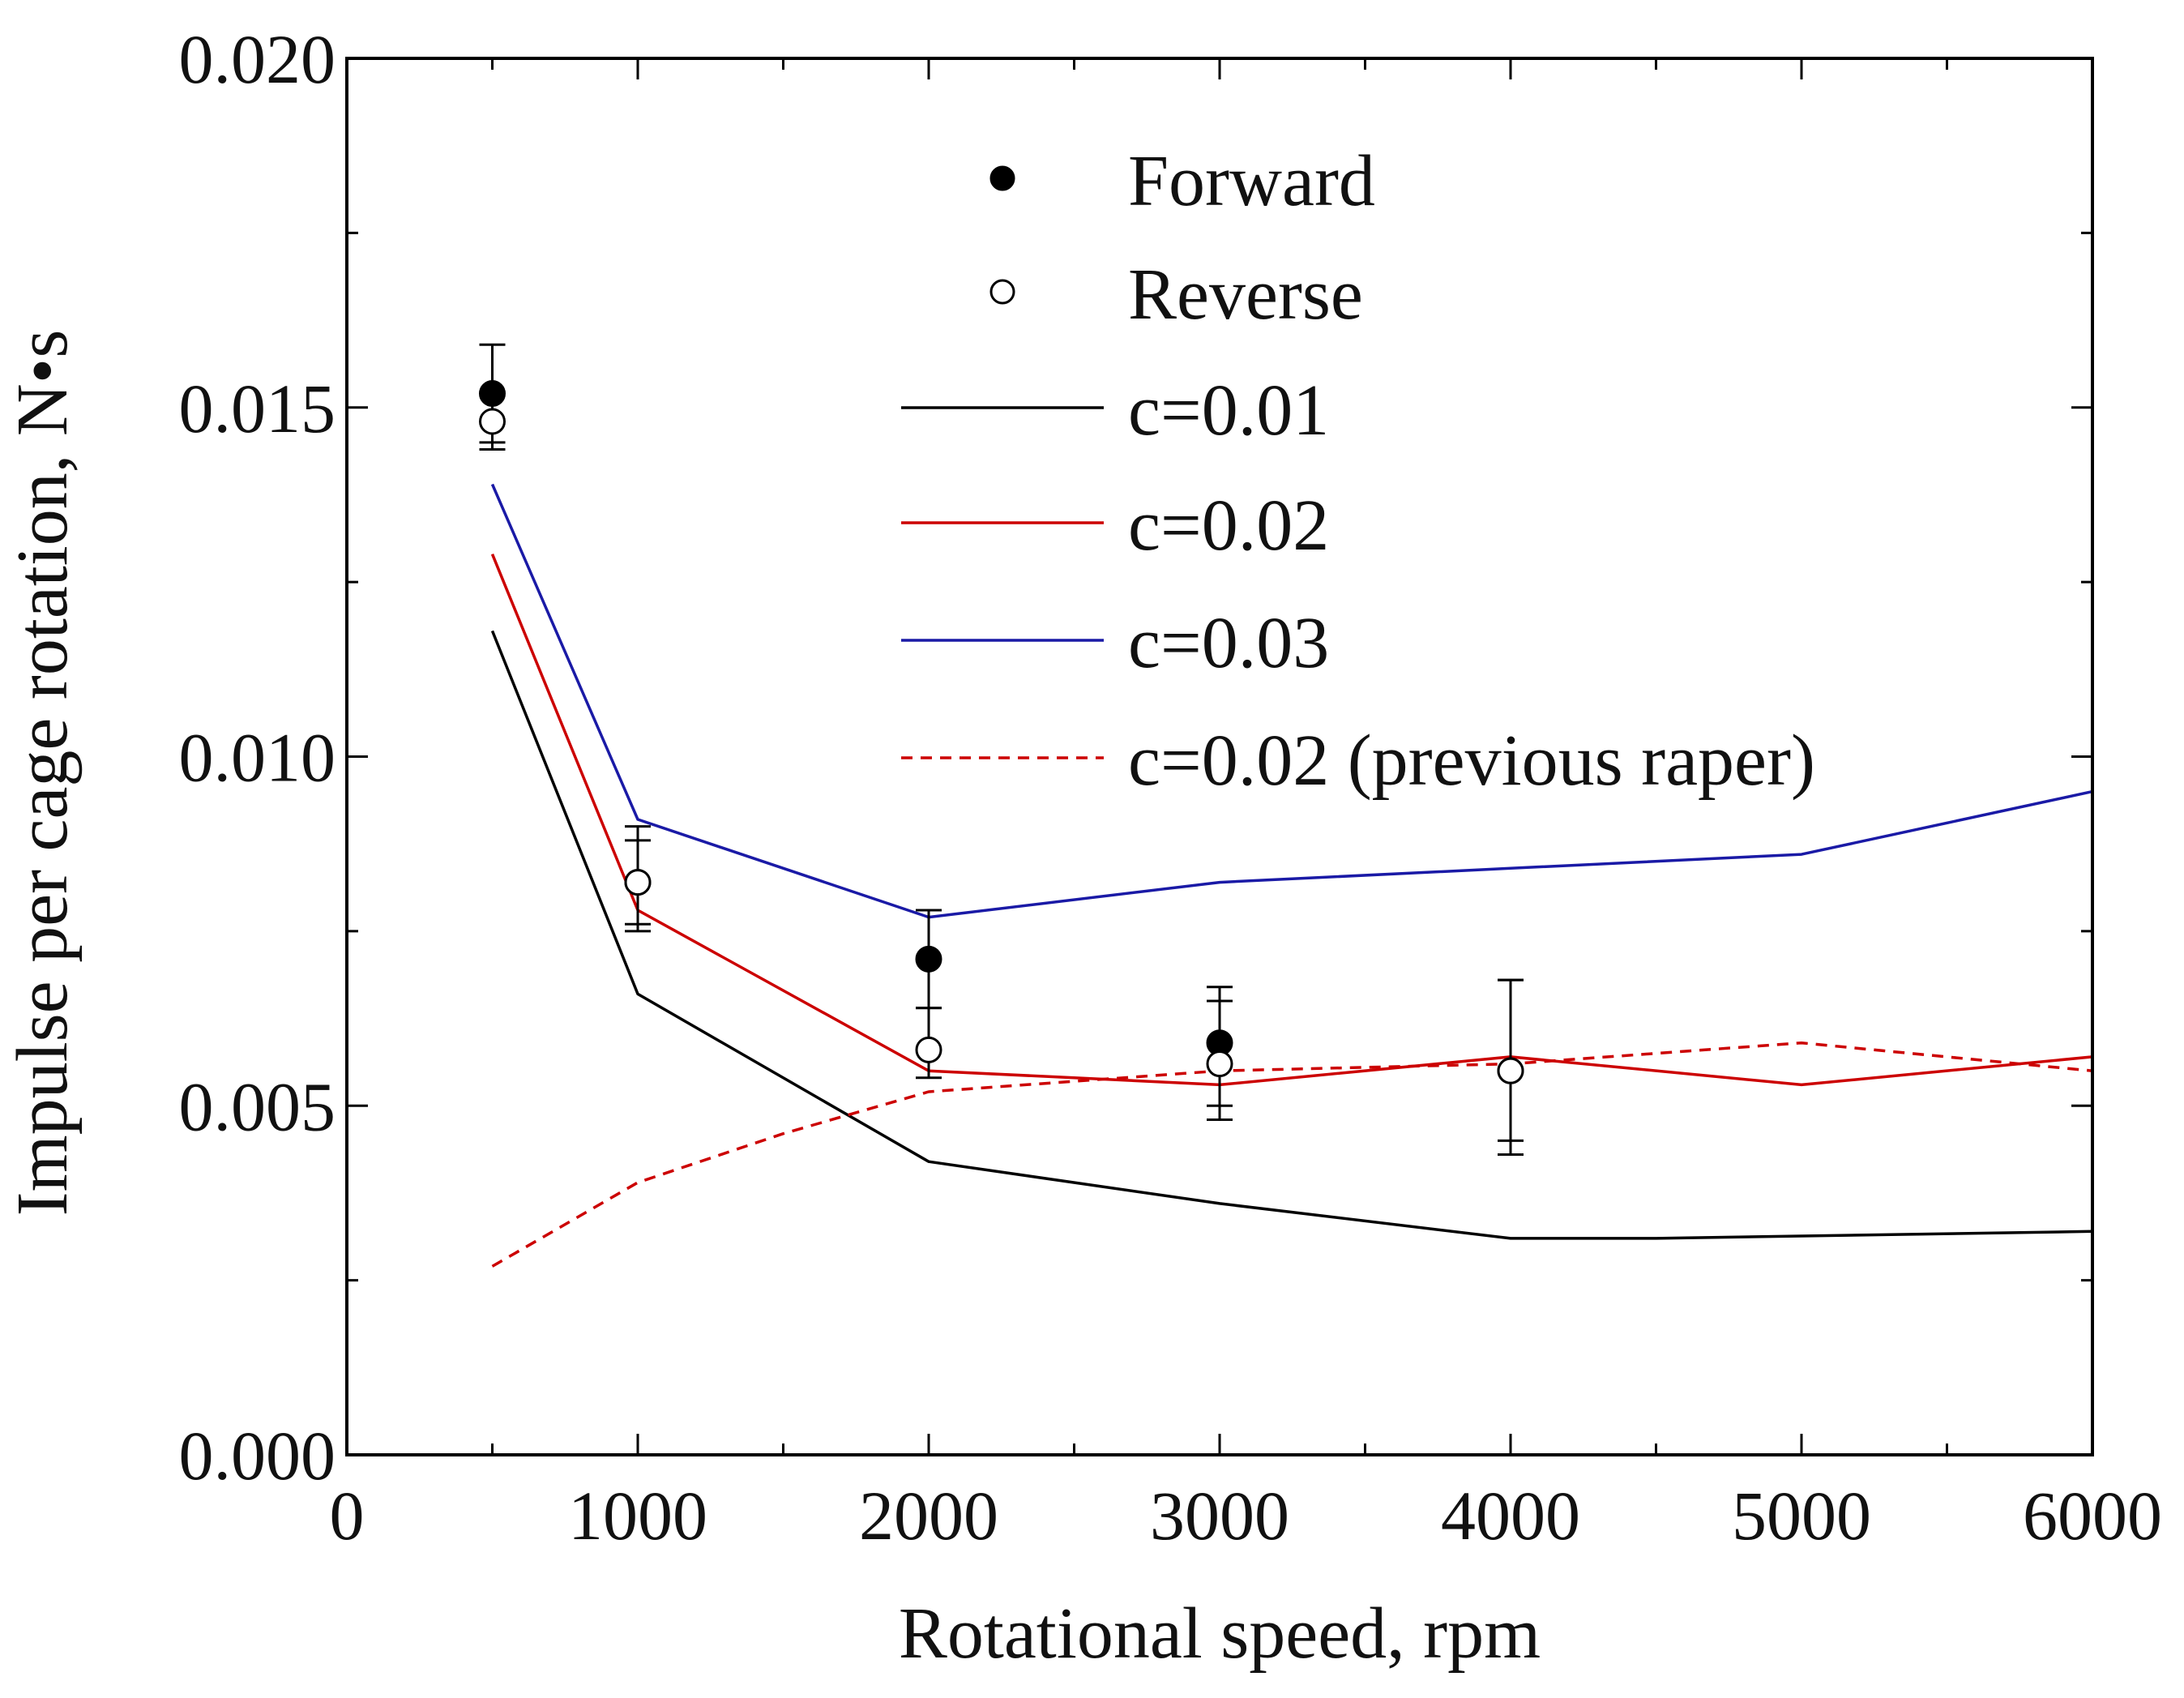 The height and width of the screenshot is (1698, 2184). Describe the element at coordinates (1220, 1633) in the screenshot. I see `x-axis-title: Rotational speed, rpm` at that location.